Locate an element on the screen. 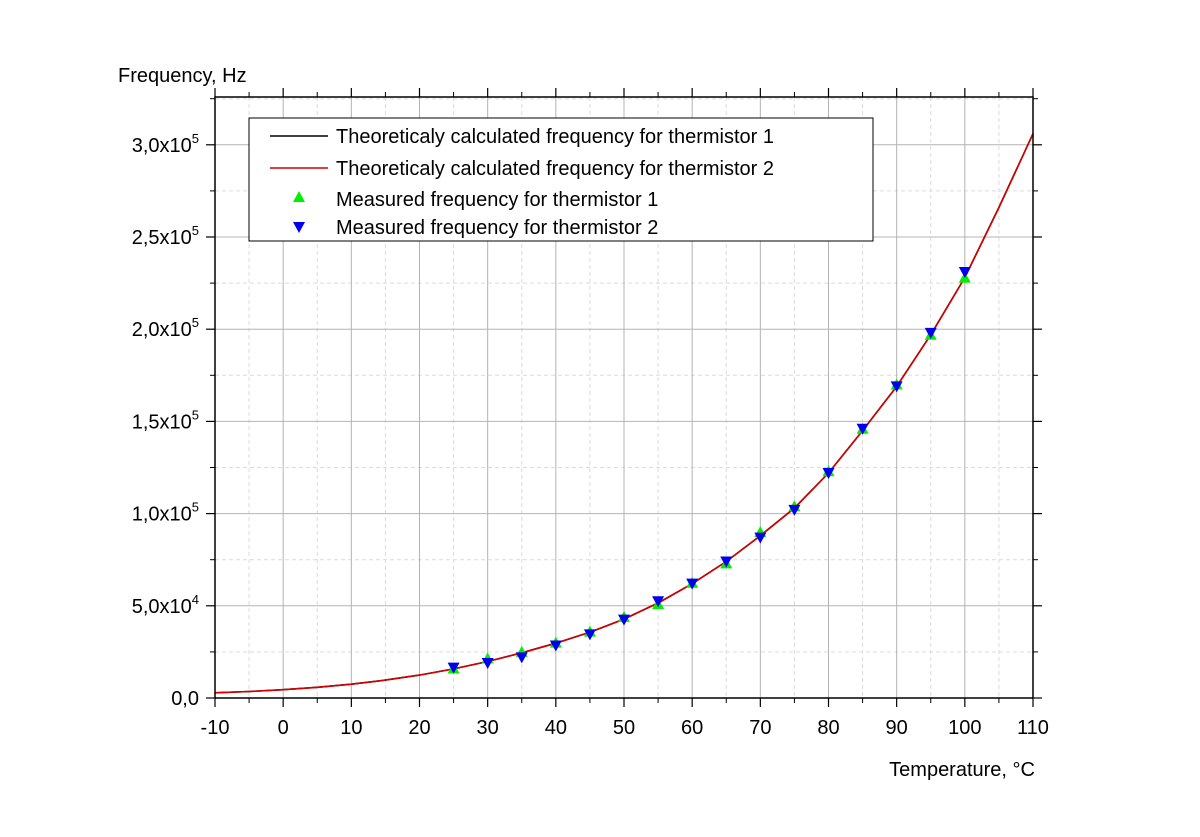 Image resolution: width=1200 pixels, height=837 pixels. x-tick-label: 110 is located at coordinates (1033, 728).